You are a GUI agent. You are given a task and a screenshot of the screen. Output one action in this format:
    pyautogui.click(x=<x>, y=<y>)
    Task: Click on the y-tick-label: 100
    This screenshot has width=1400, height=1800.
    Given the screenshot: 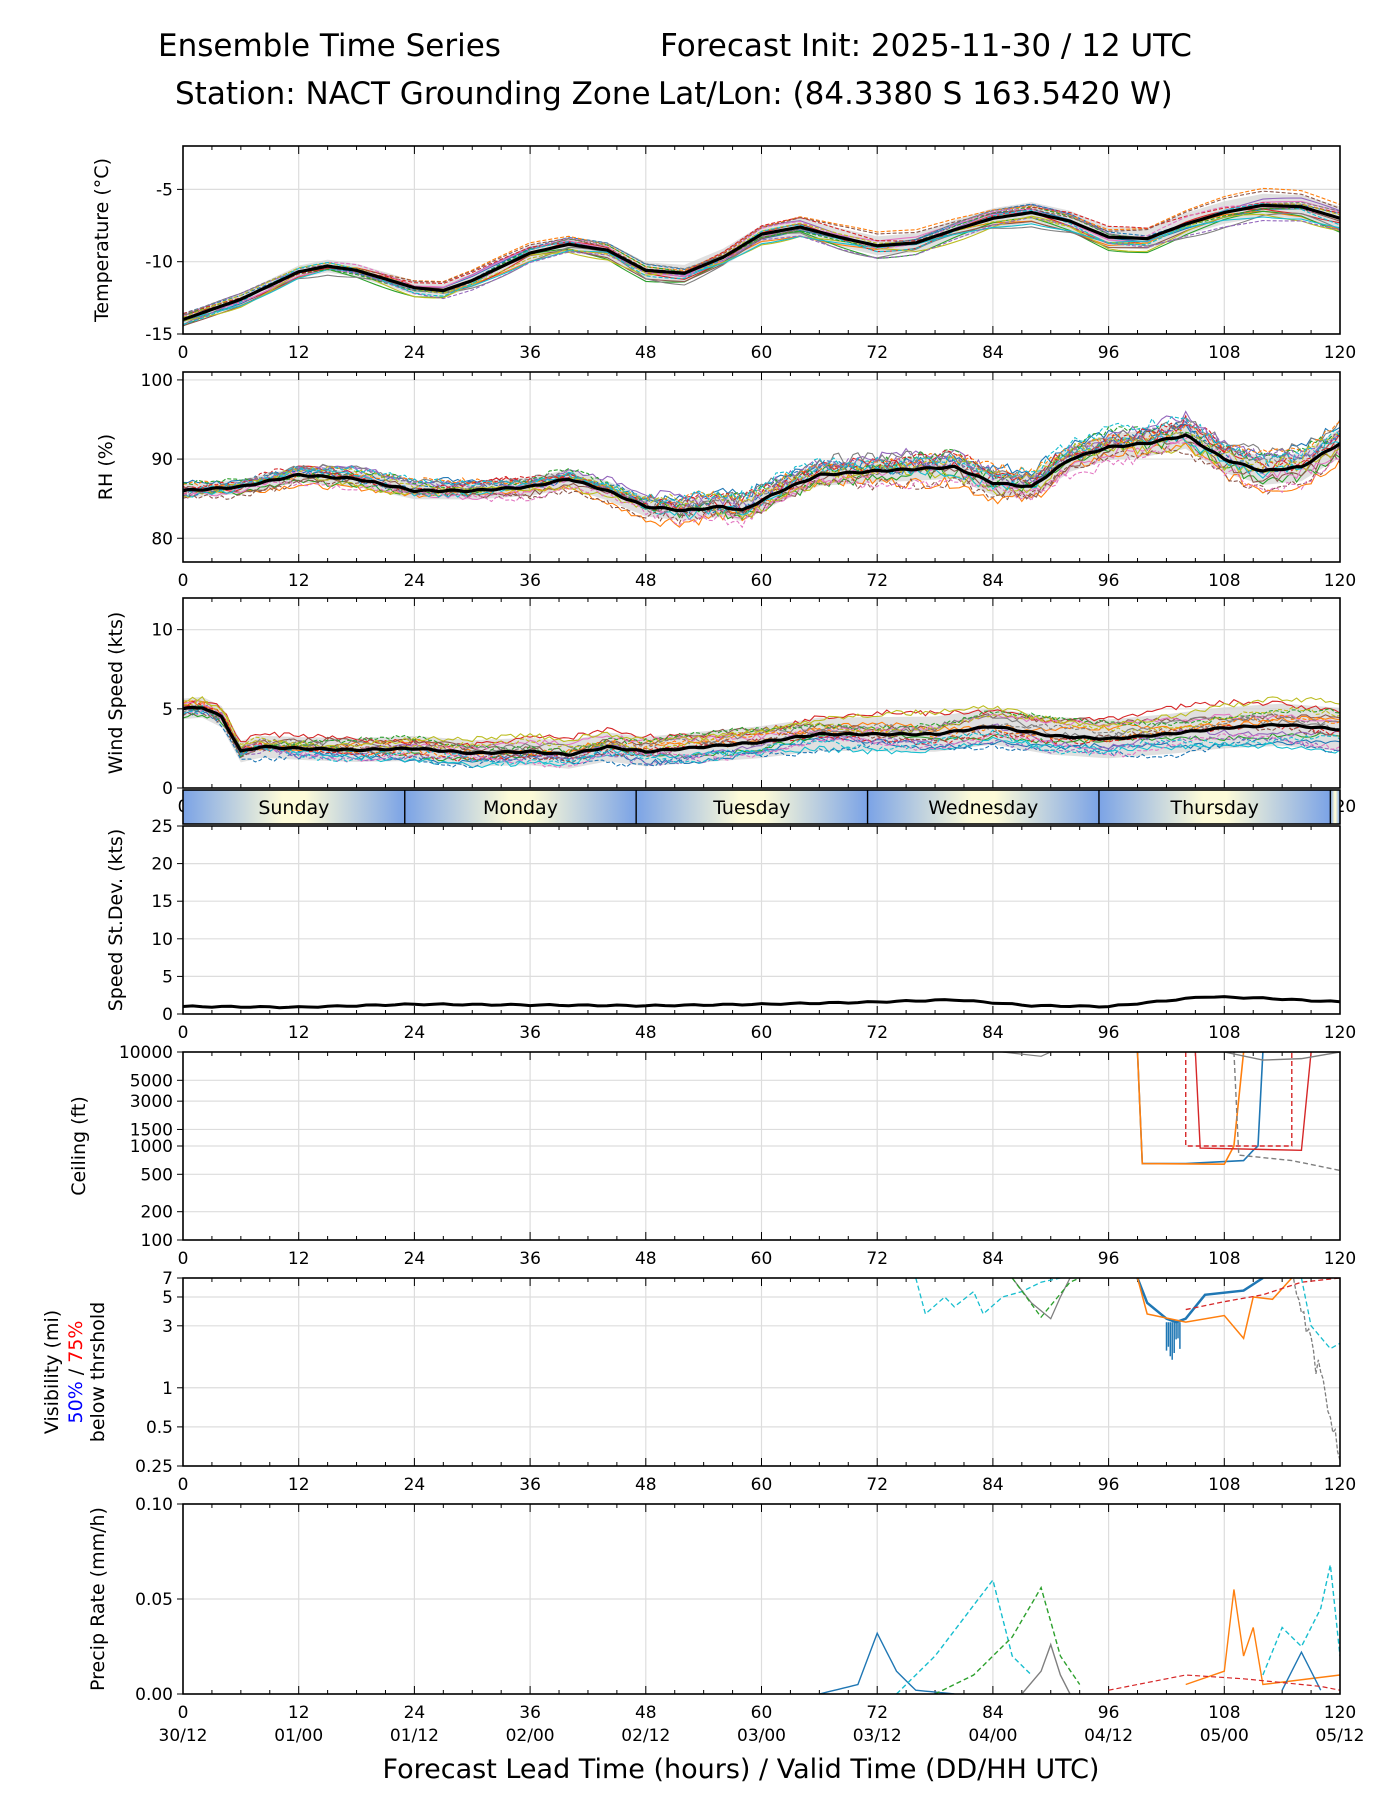 What is the action you would take?
    pyautogui.click(x=157, y=1241)
    